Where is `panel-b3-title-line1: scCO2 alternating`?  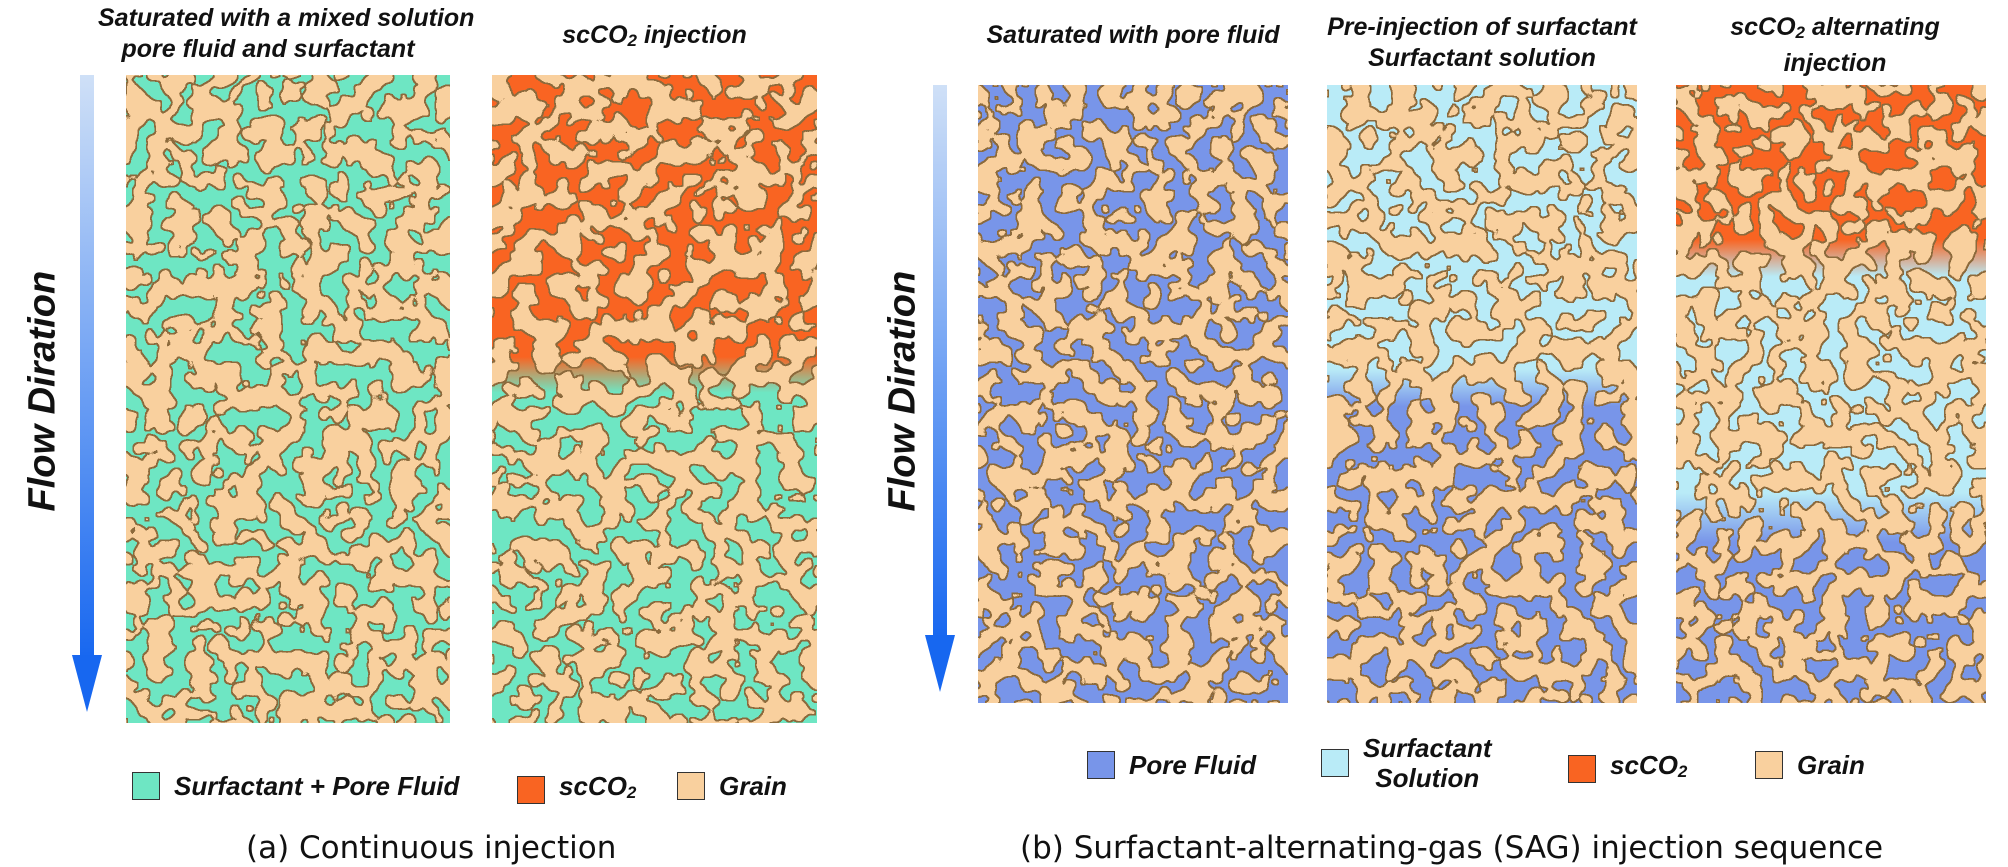 panel-b3-title-line1: scCO2 alternating is located at coordinates (1835, 30).